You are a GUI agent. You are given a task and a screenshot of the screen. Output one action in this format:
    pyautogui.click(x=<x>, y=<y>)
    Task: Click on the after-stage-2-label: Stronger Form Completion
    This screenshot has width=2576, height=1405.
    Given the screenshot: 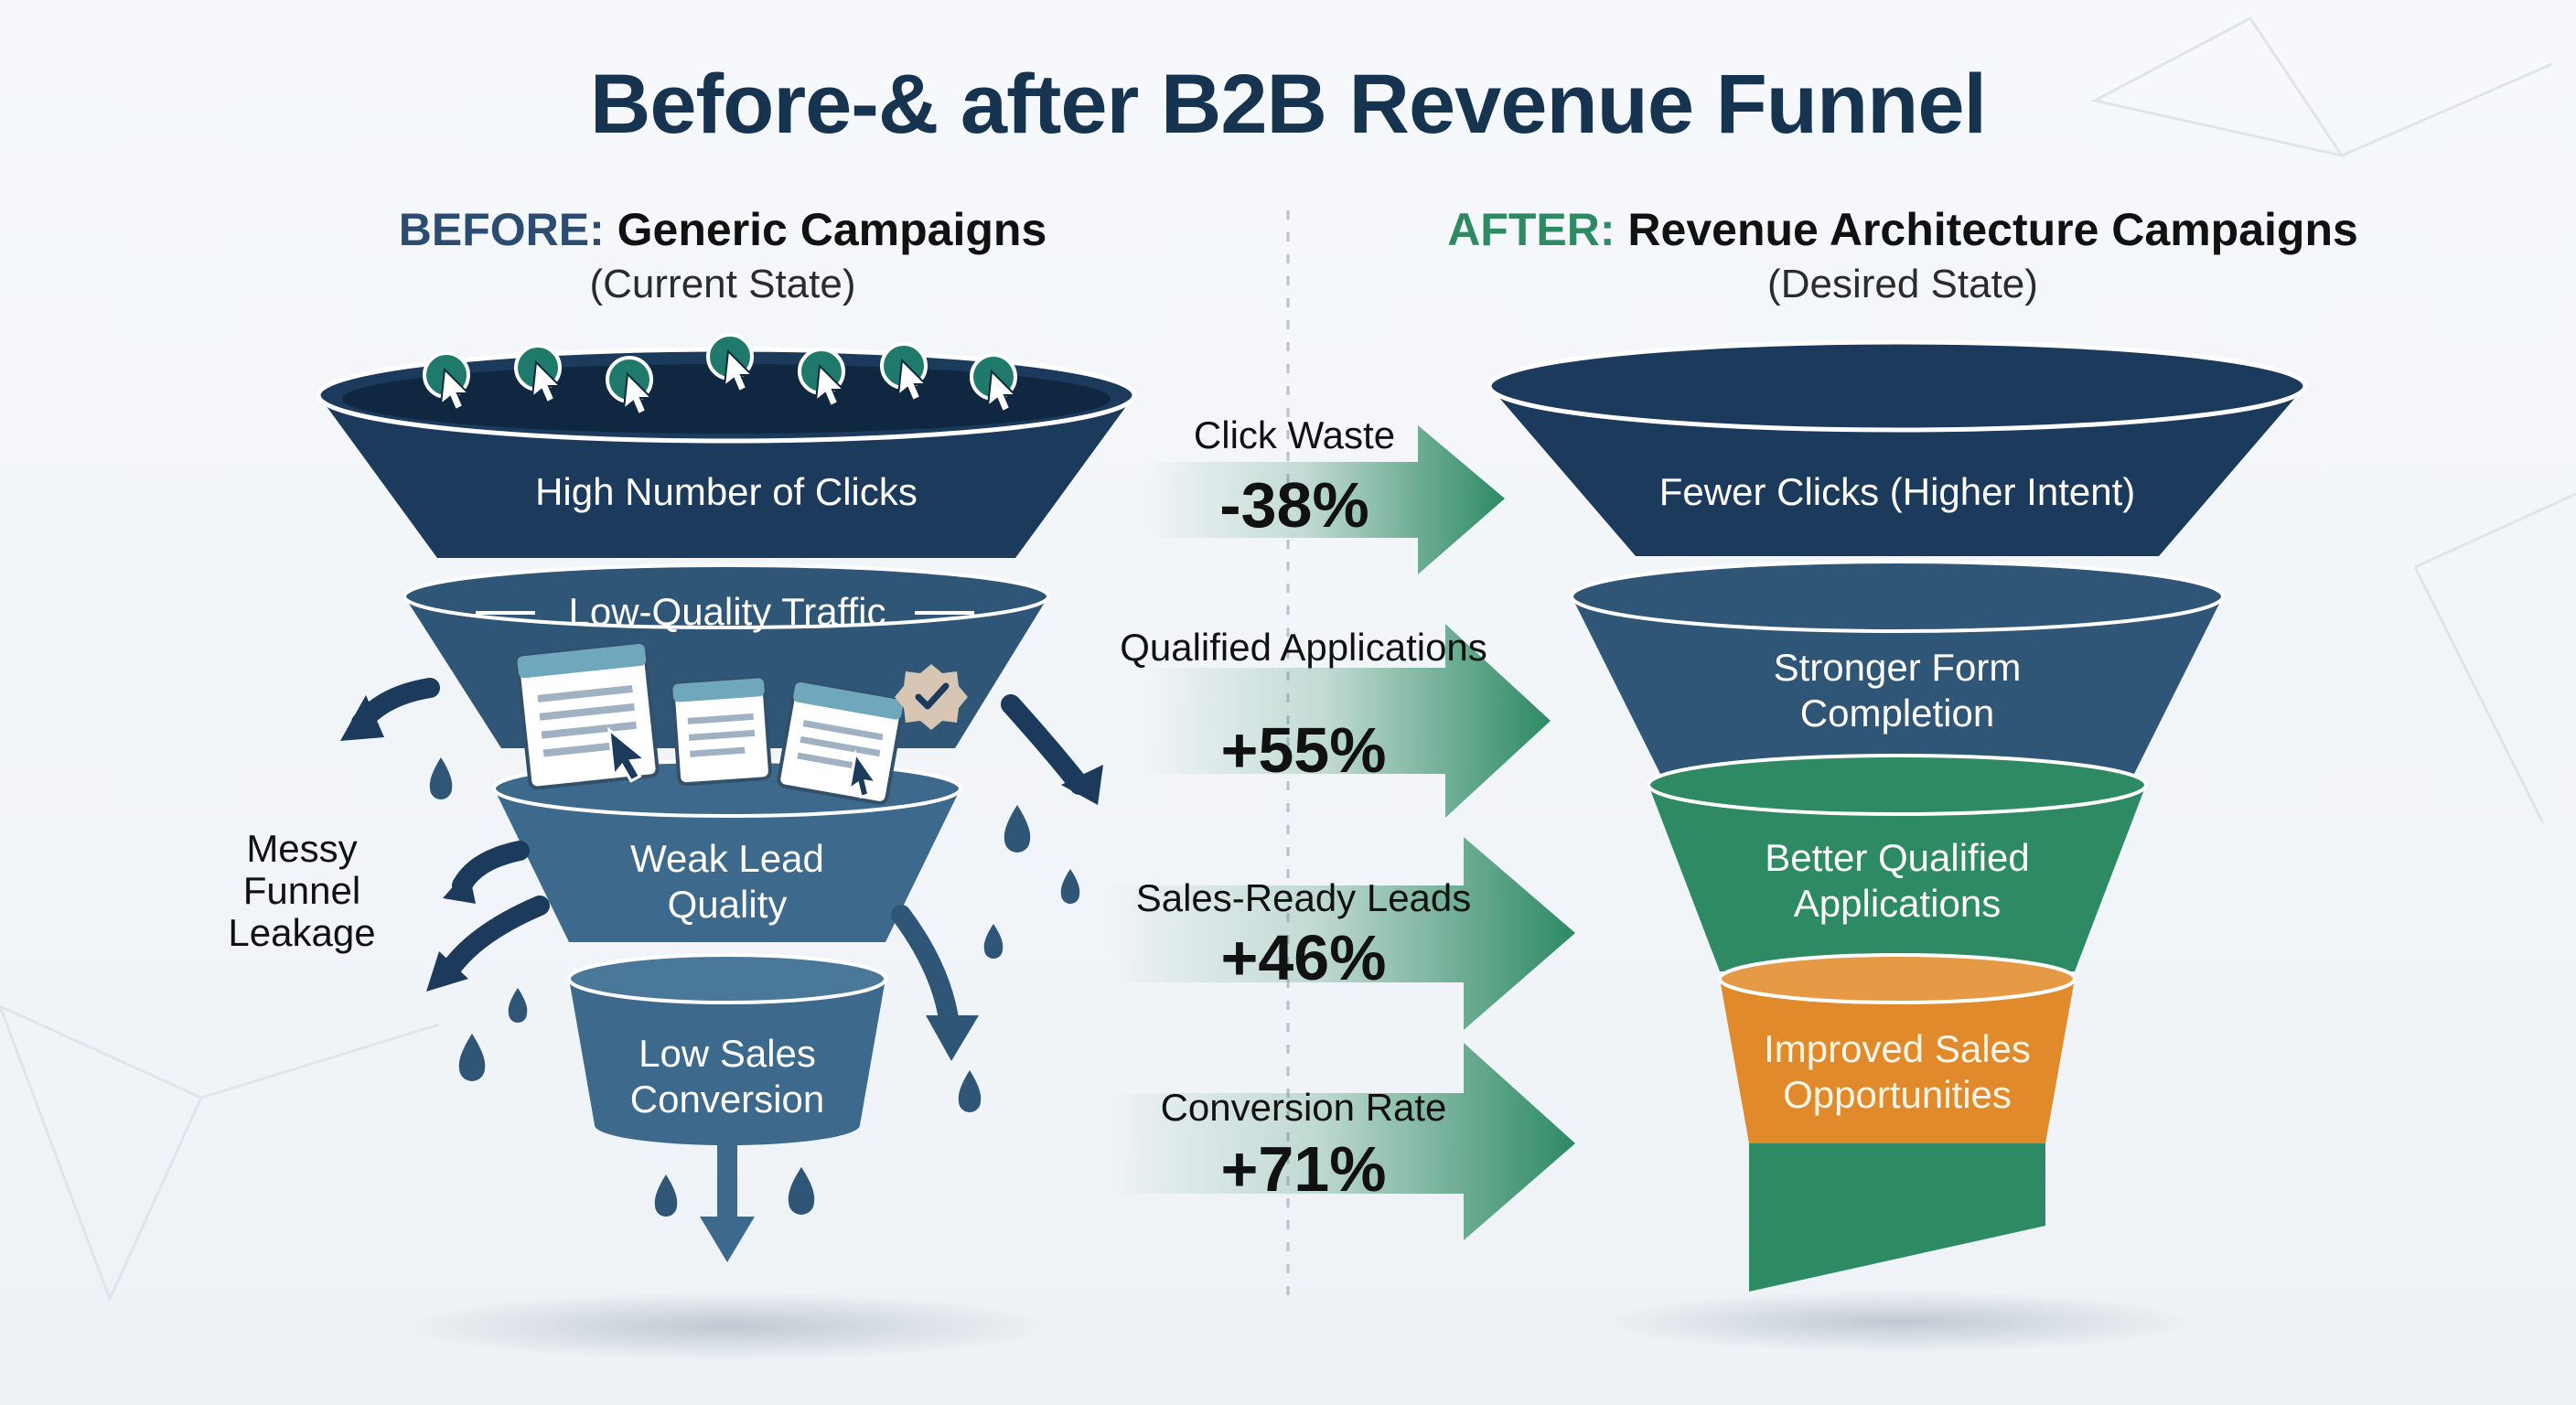 What is the action you would take?
    pyautogui.click(x=1897, y=690)
    